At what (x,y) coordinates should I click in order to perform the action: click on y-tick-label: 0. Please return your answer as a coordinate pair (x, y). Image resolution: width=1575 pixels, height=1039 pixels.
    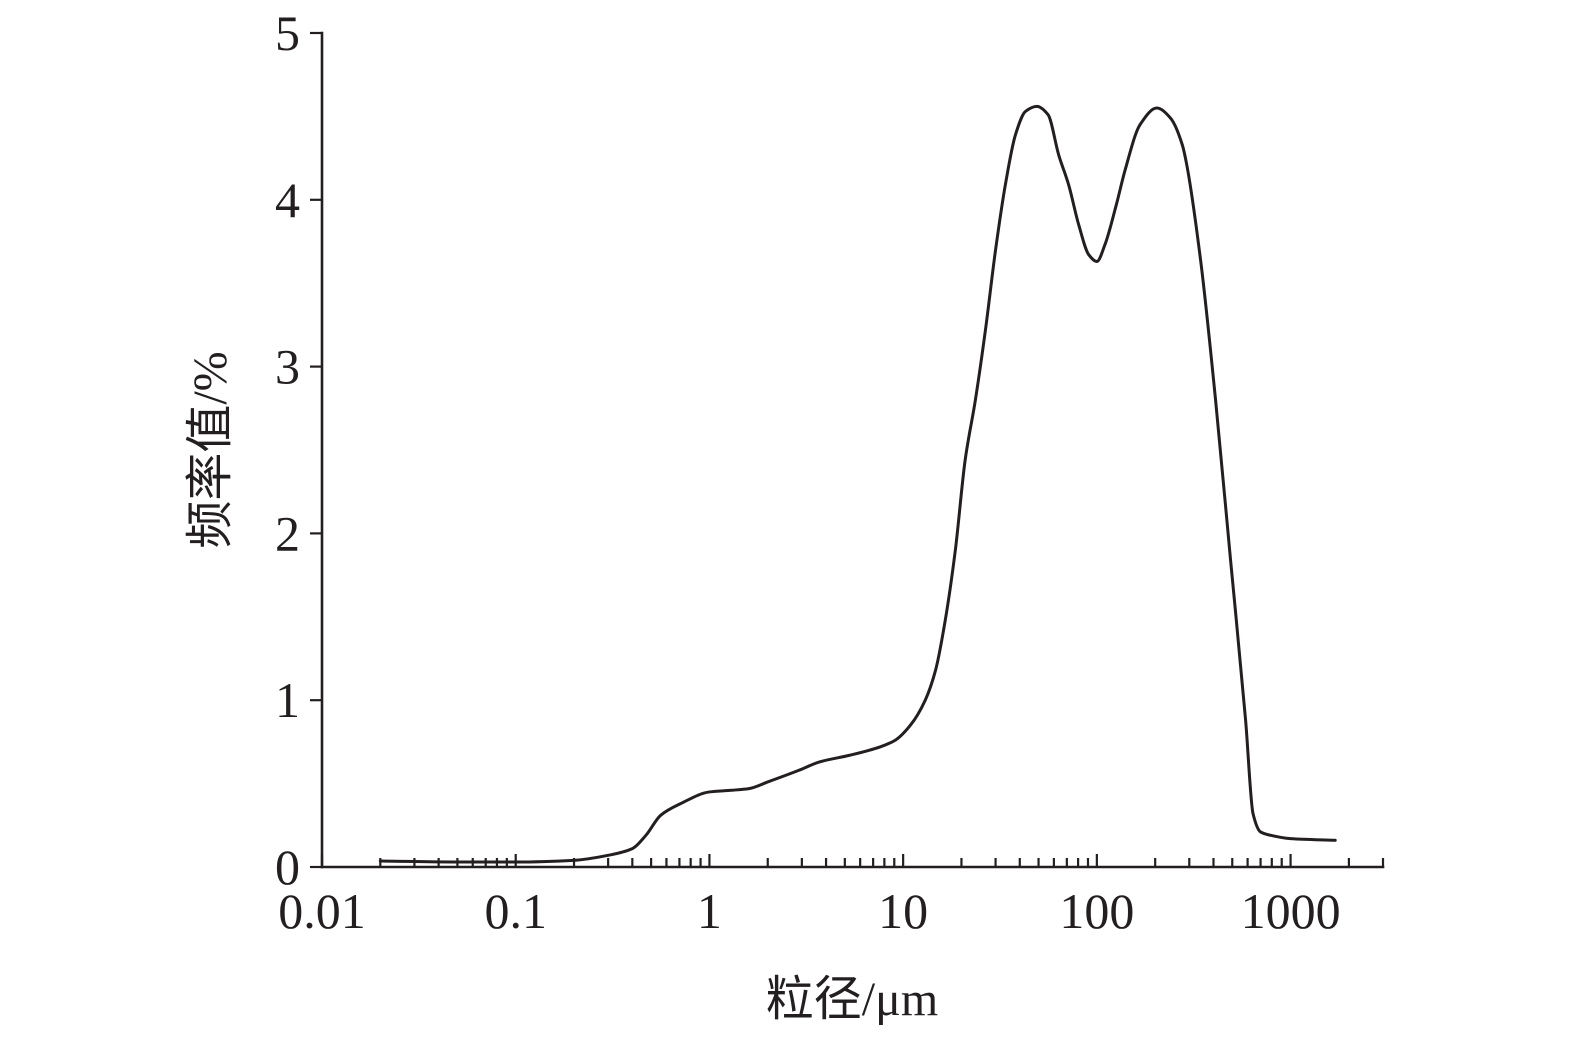
    Looking at the image, I should click on (287, 867).